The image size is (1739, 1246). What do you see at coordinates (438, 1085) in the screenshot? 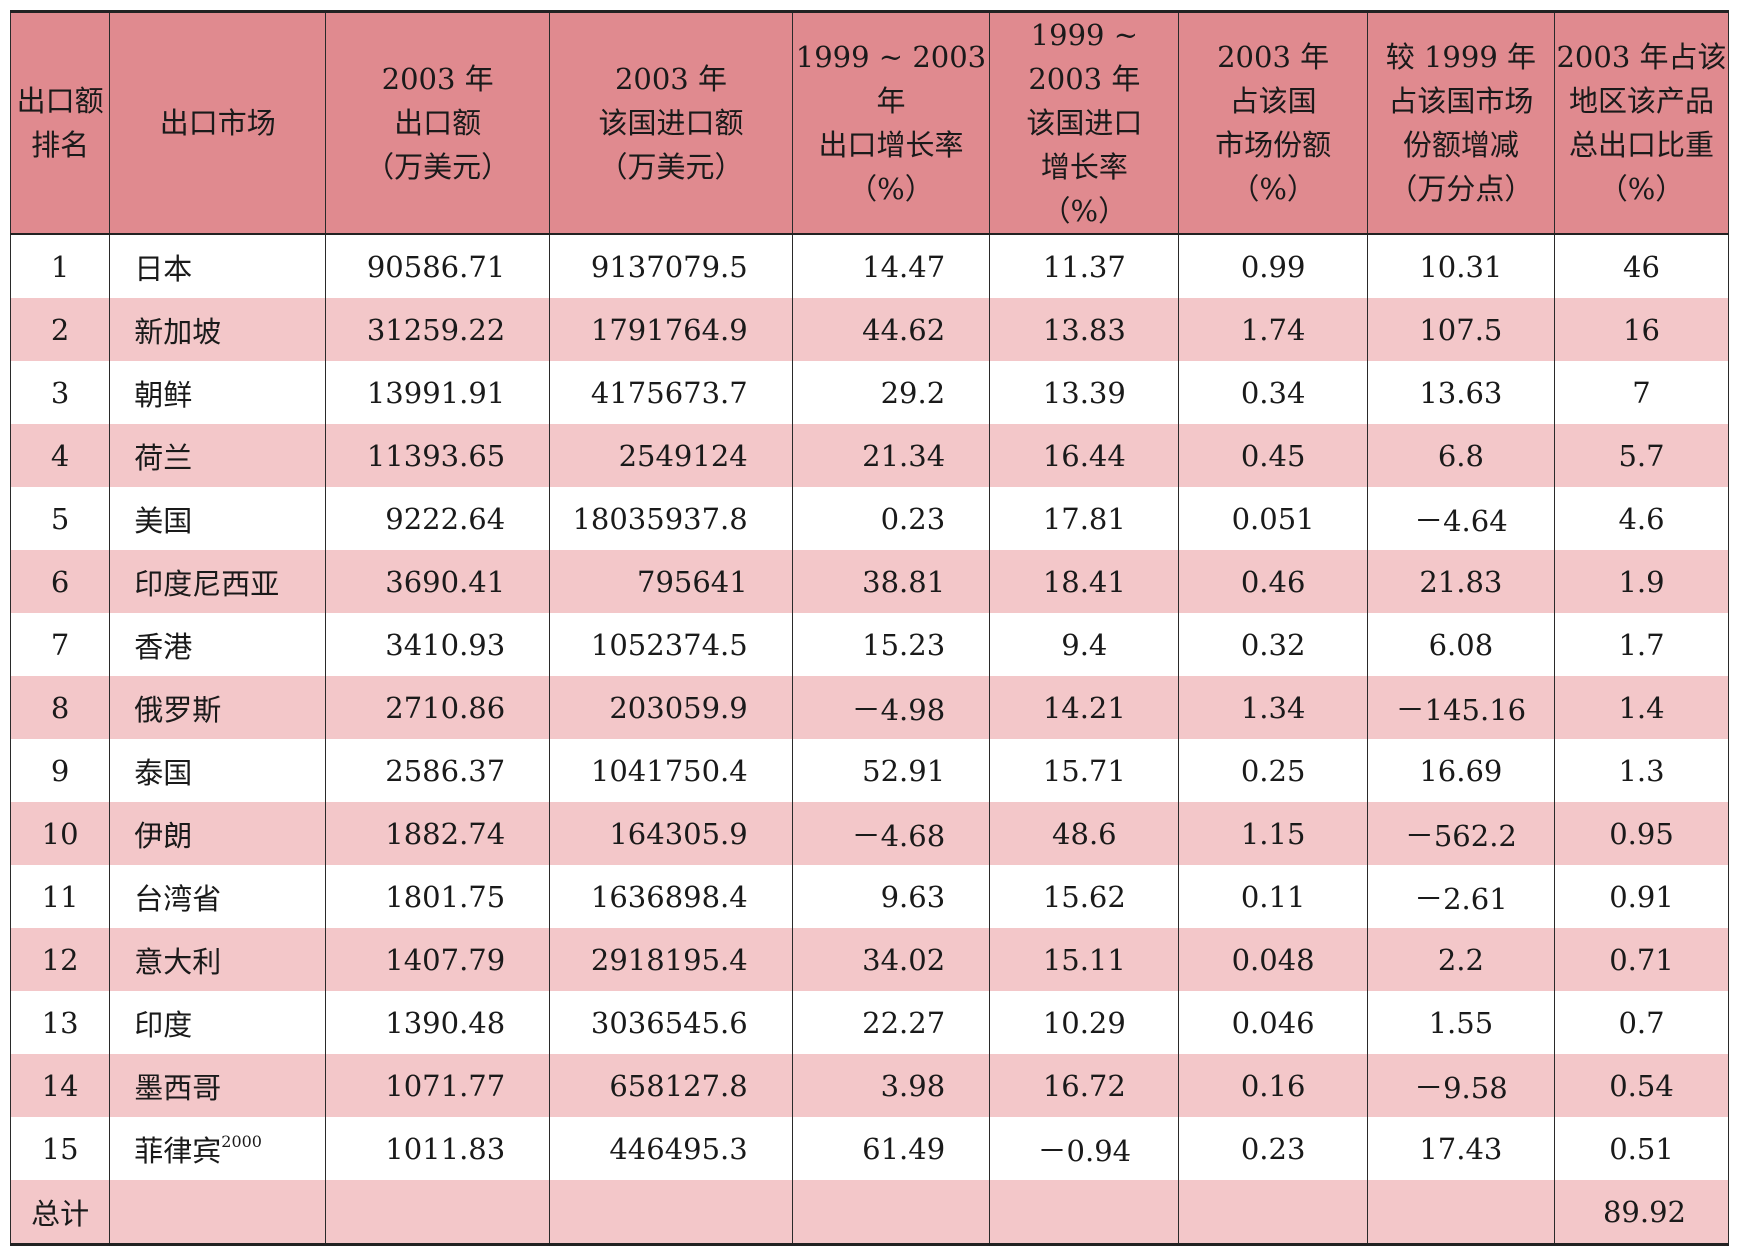
I see `cell-export: 1071.77` at bounding box center [438, 1085].